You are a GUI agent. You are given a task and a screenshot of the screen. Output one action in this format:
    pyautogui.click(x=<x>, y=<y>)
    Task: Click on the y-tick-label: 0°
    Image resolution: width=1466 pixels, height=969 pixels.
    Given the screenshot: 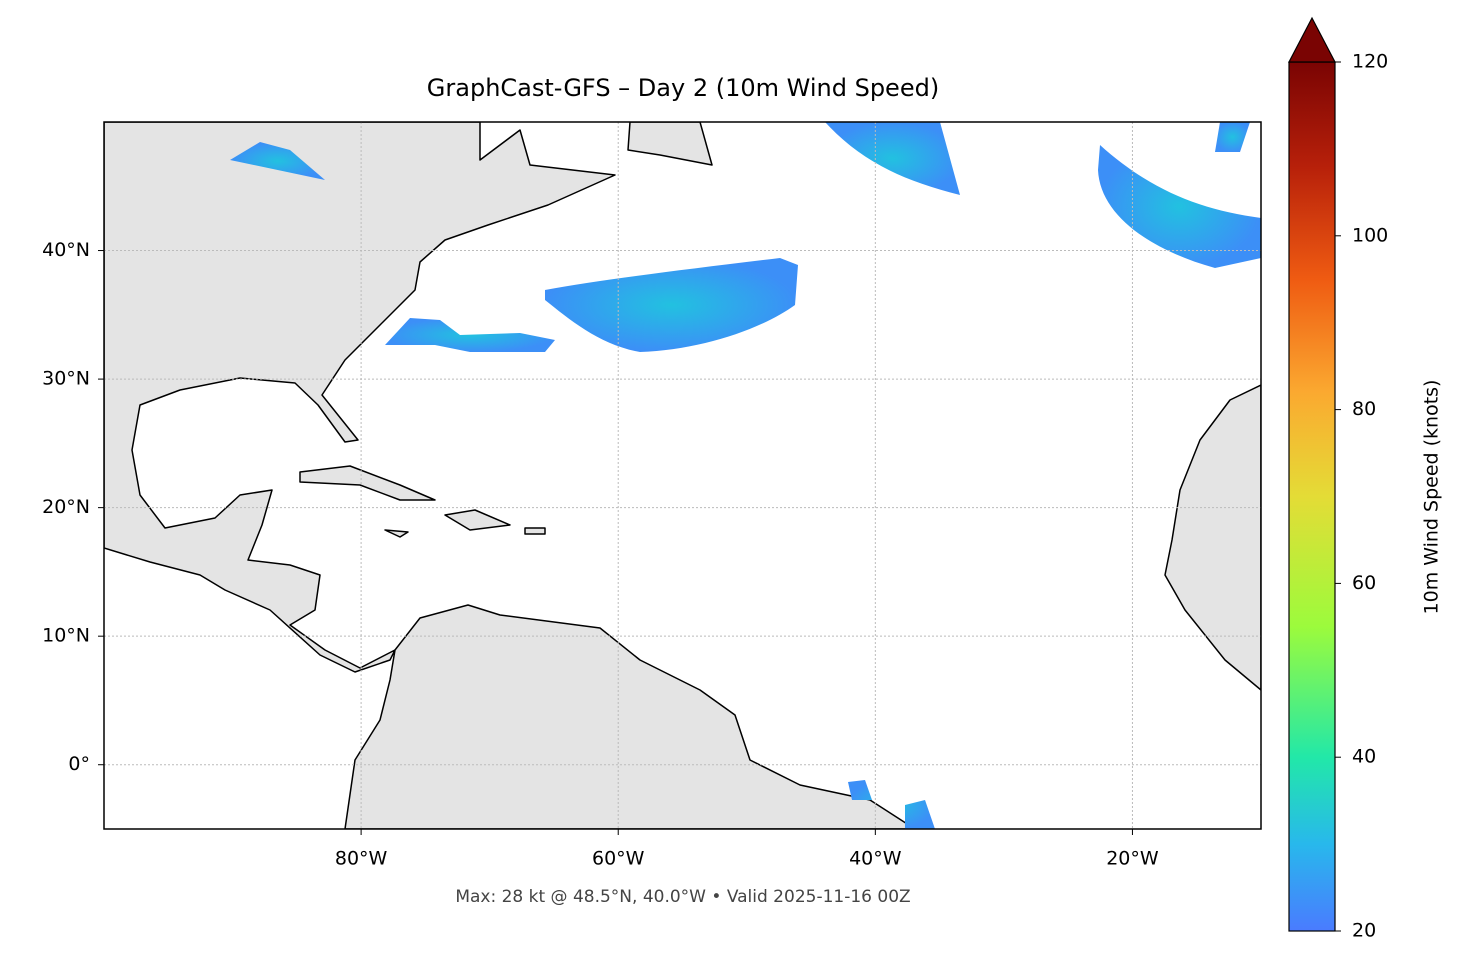 What is the action you would take?
    pyautogui.click(x=79, y=764)
    